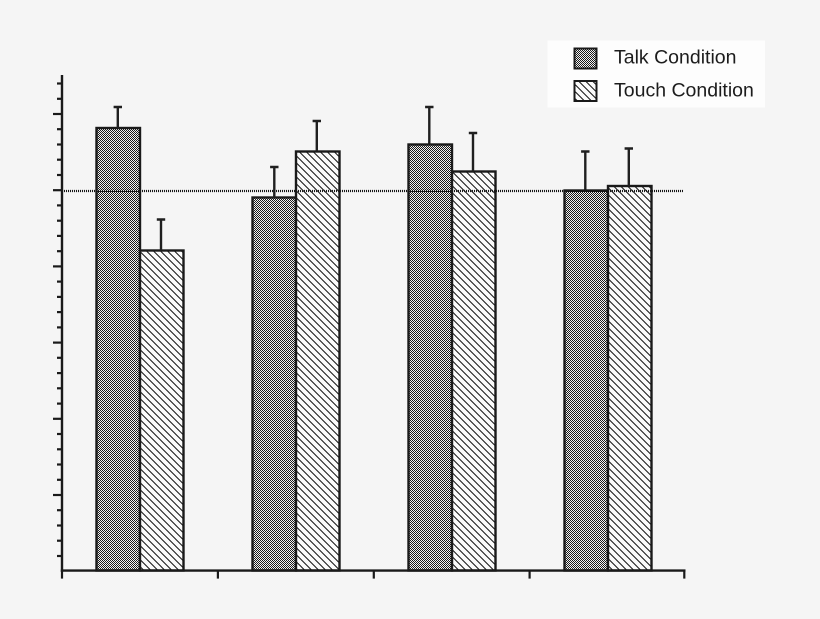 The width and height of the screenshot is (820, 619). Describe the element at coordinates (684, 91) in the screenshot. I see `svg-text: Touch Condition` at that location.